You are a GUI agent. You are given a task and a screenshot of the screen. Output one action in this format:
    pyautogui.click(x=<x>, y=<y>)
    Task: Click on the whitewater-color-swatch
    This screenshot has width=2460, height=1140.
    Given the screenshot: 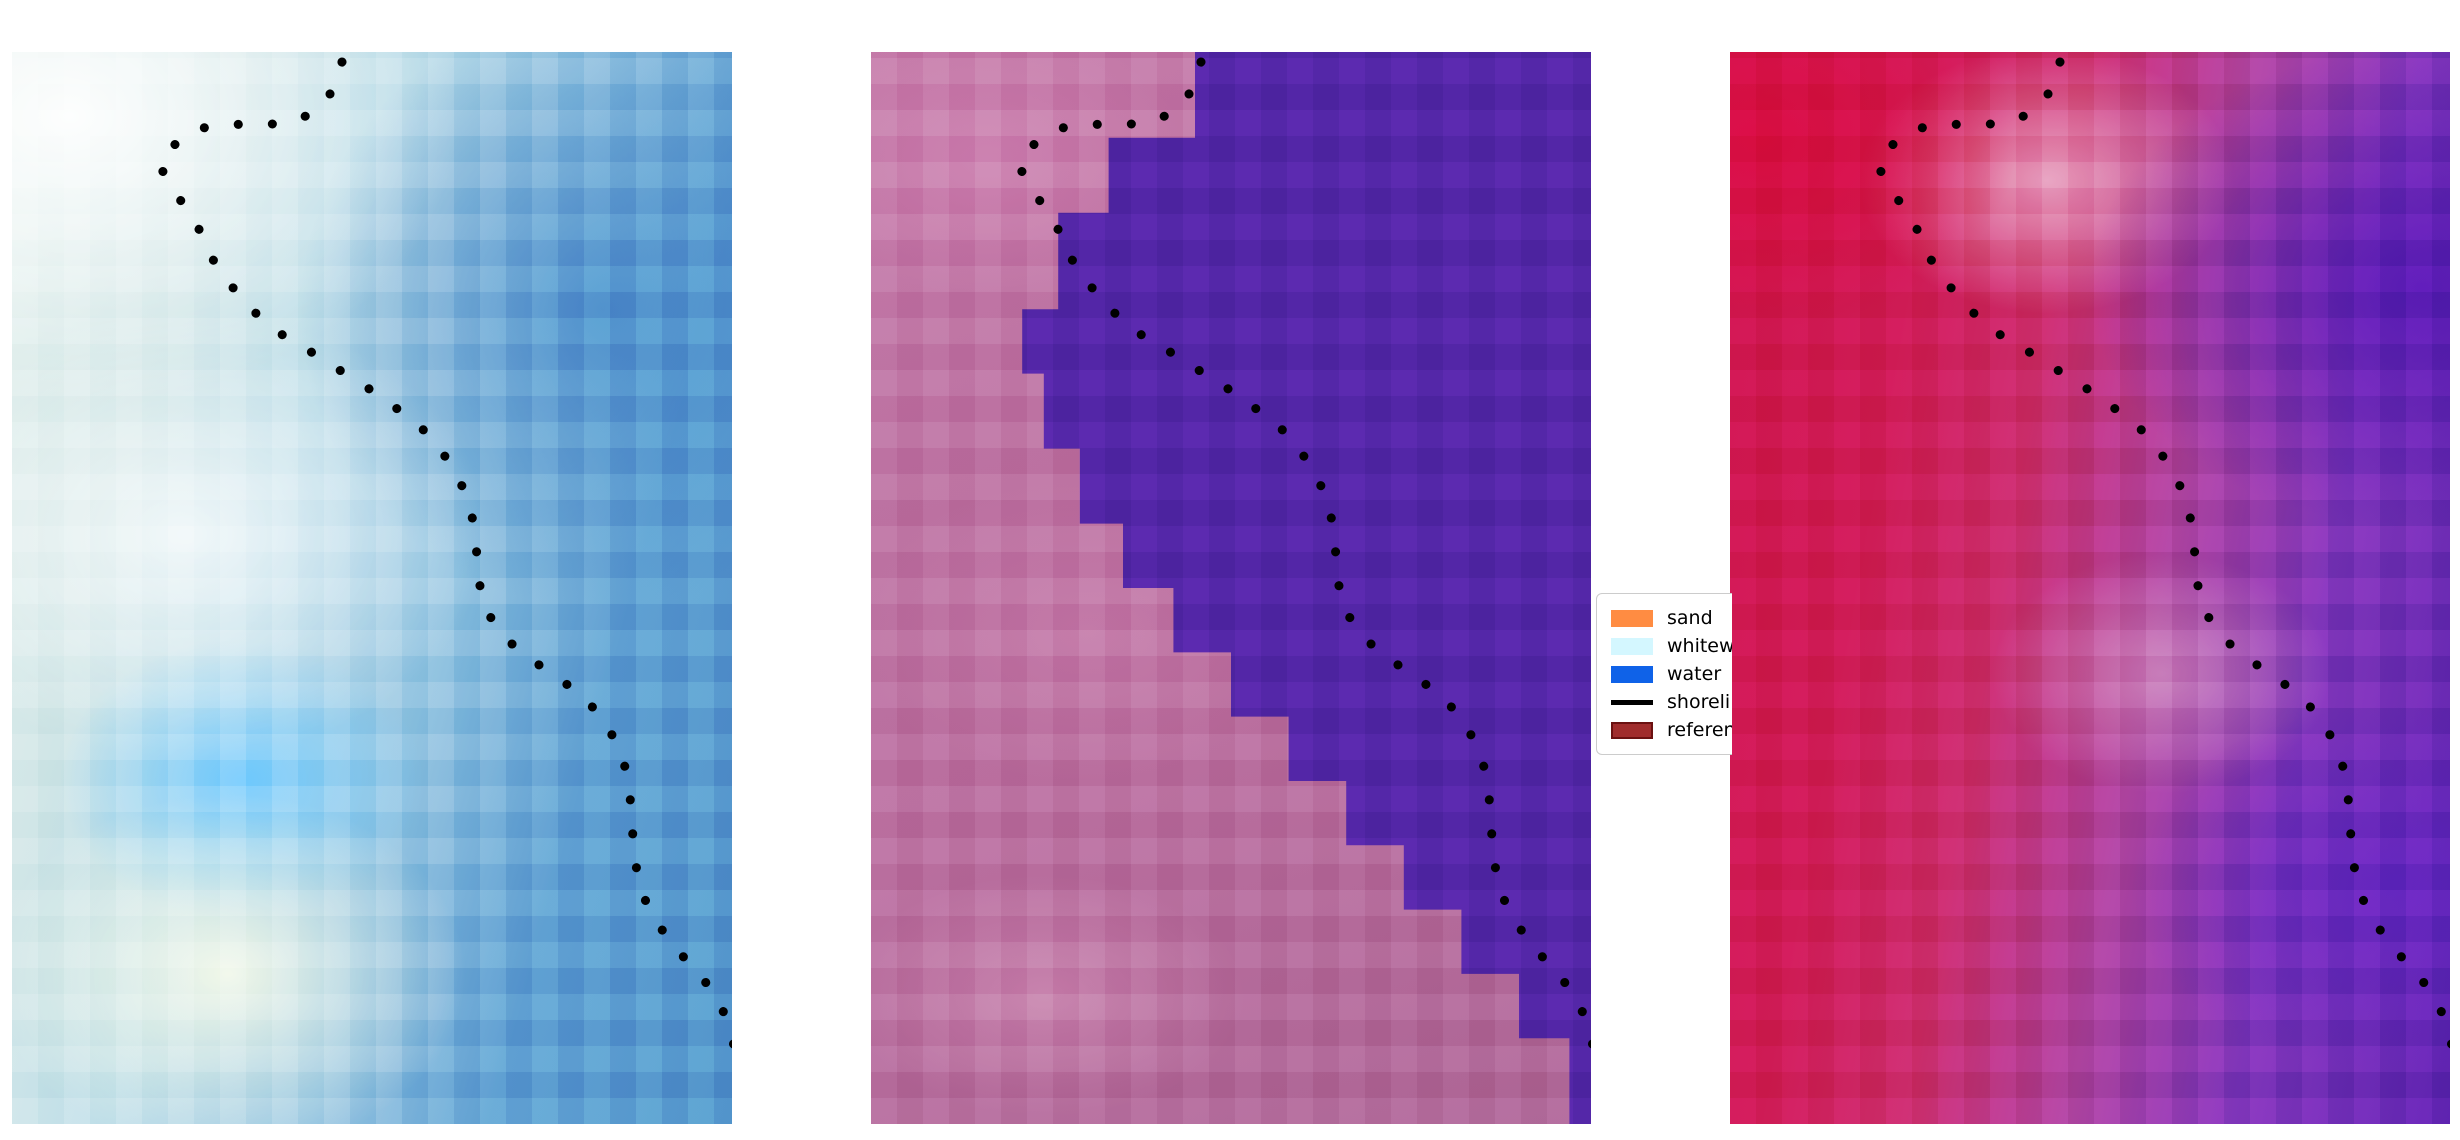 What is the action you would take?
    pyautogui.click(x=1632, y=646)
    